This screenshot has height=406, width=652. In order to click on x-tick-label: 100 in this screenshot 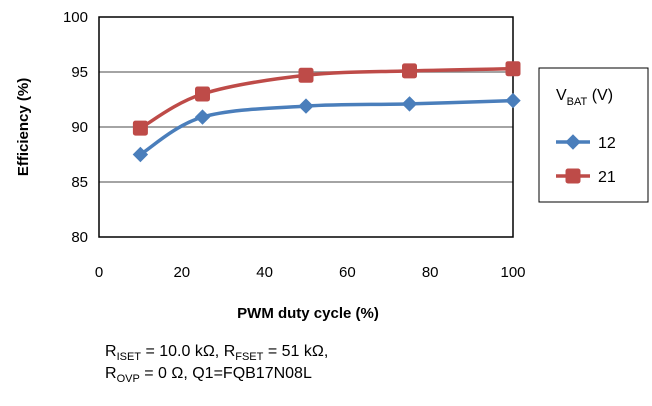, I will do `click(512, 272)`.